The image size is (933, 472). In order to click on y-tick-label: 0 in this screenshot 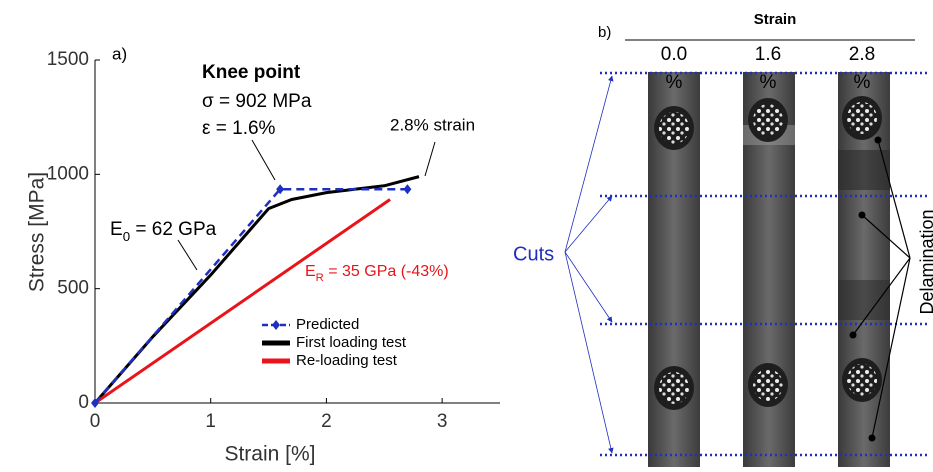, I will do `click(83, 402)`.